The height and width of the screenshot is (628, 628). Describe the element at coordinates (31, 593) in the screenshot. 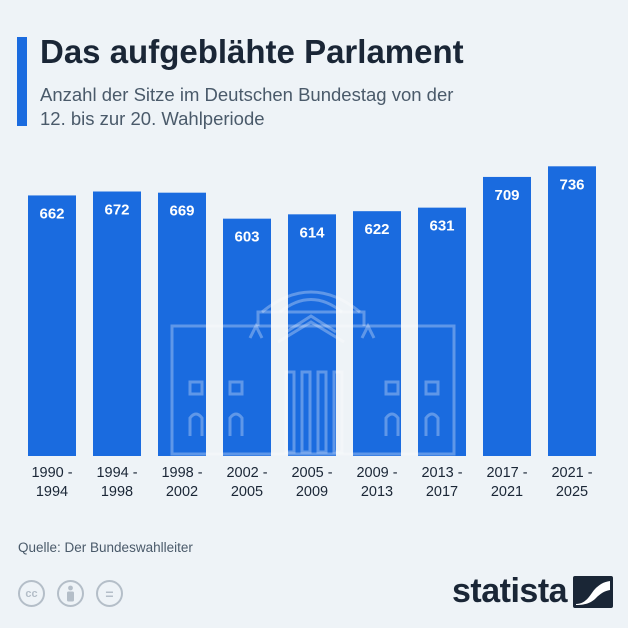

I see `cc-license-icon: cc` at that location.